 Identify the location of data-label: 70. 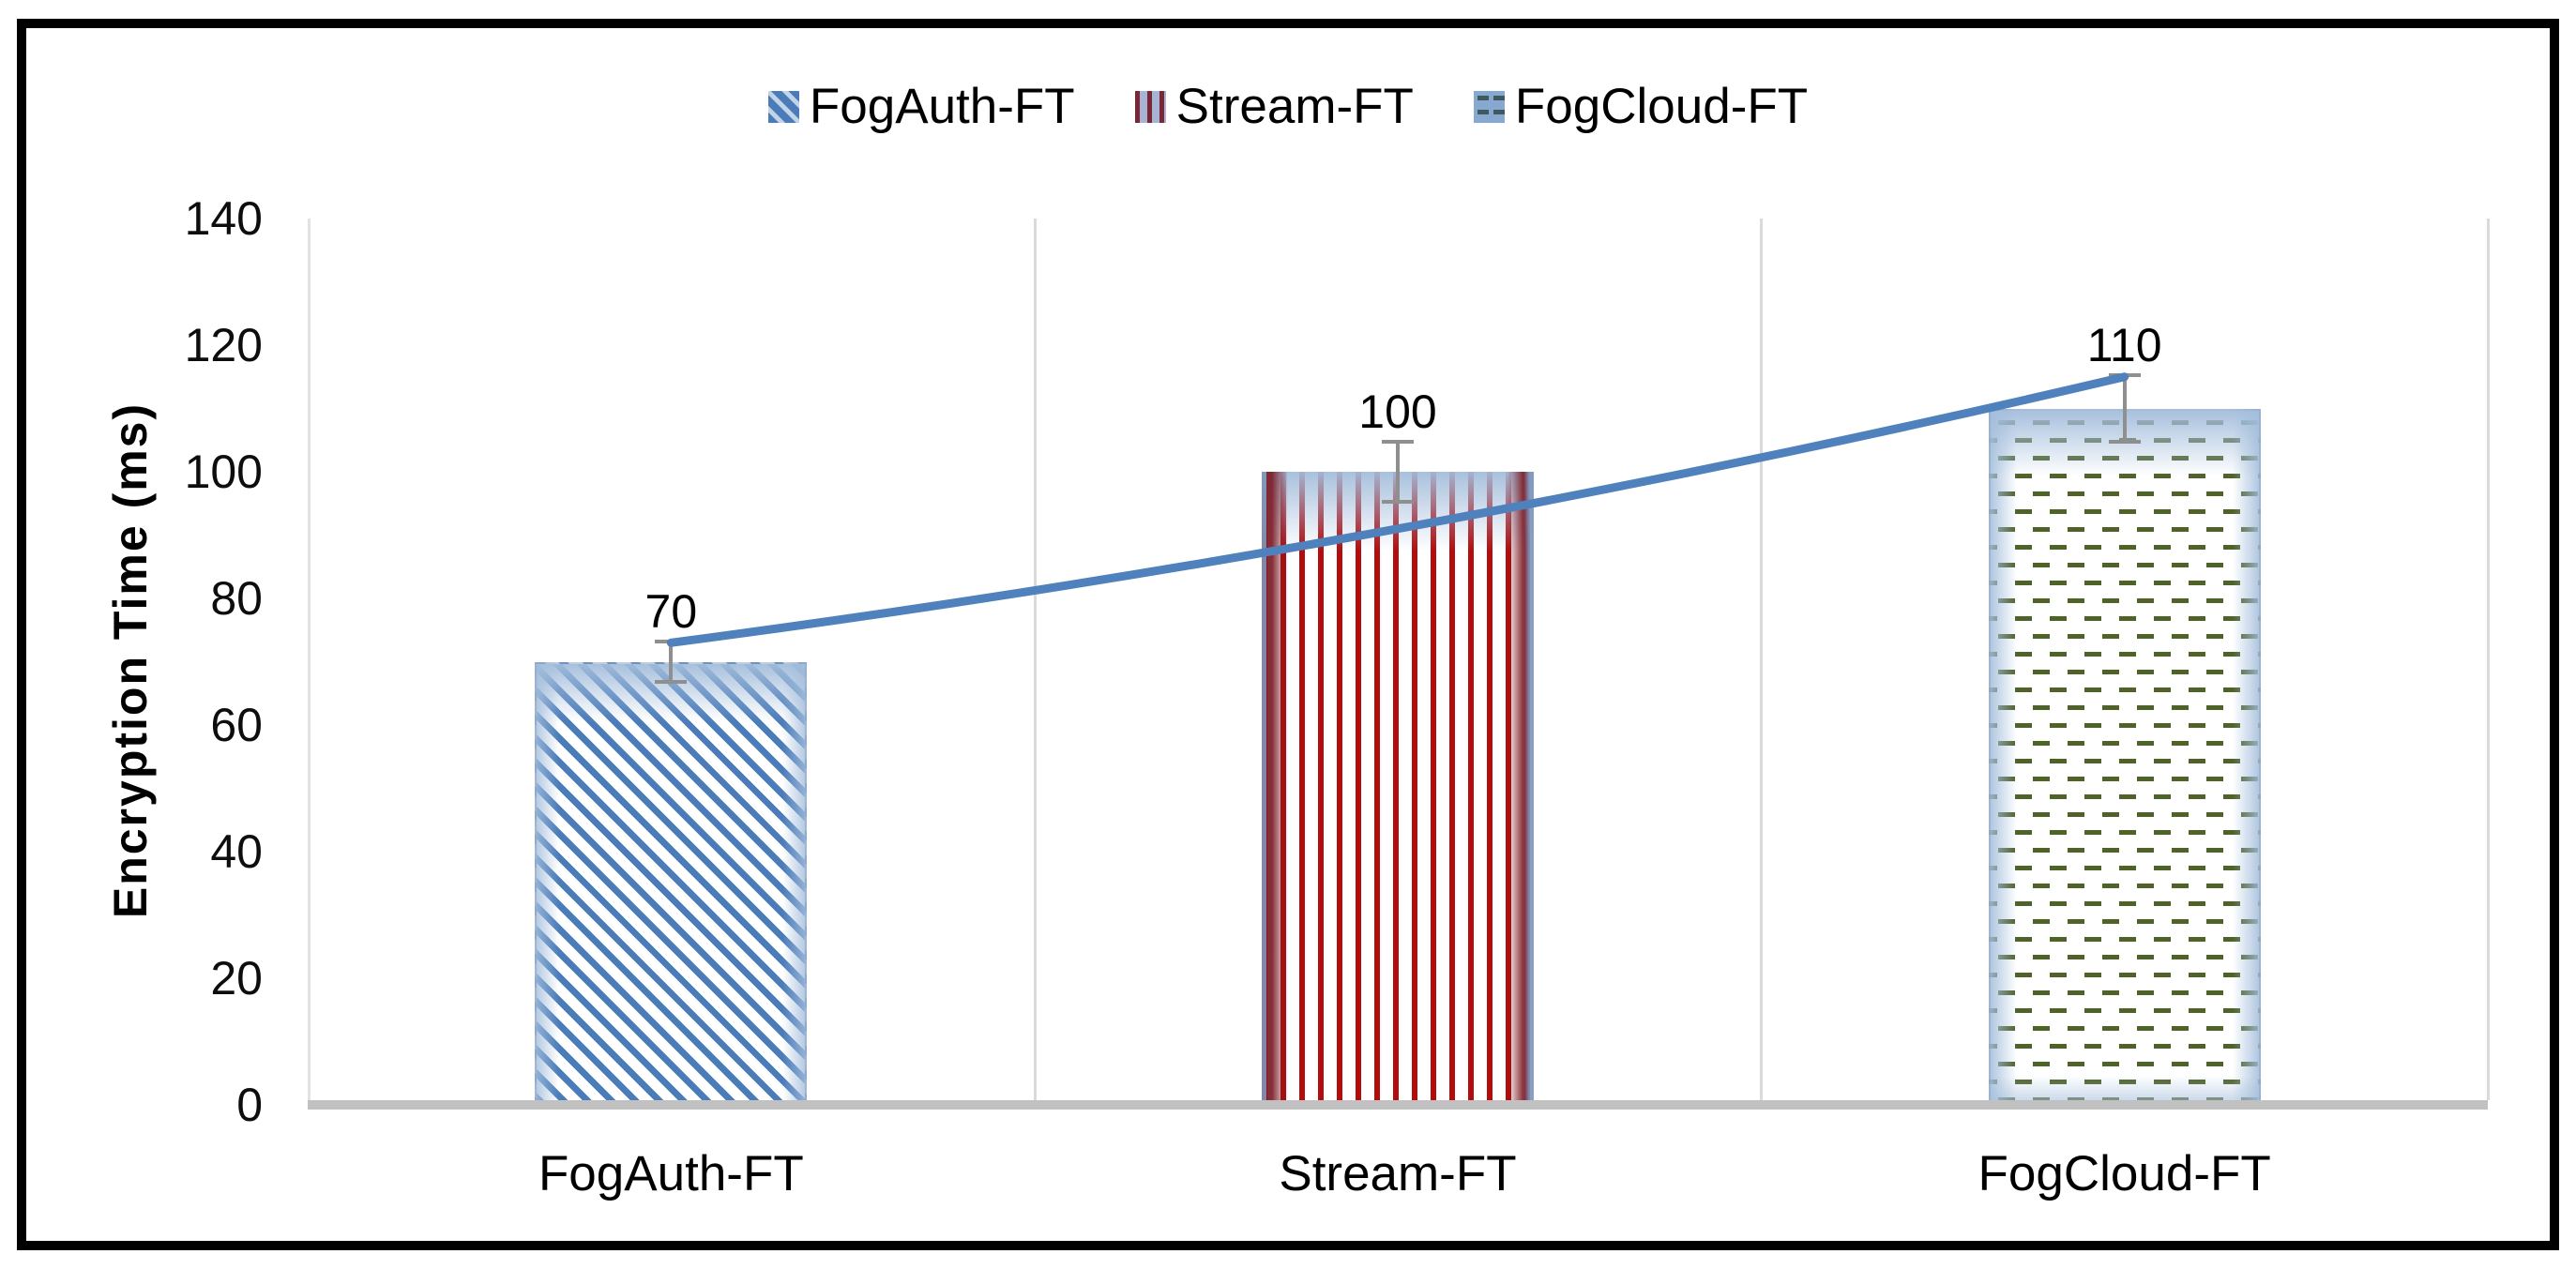
(671, 611).